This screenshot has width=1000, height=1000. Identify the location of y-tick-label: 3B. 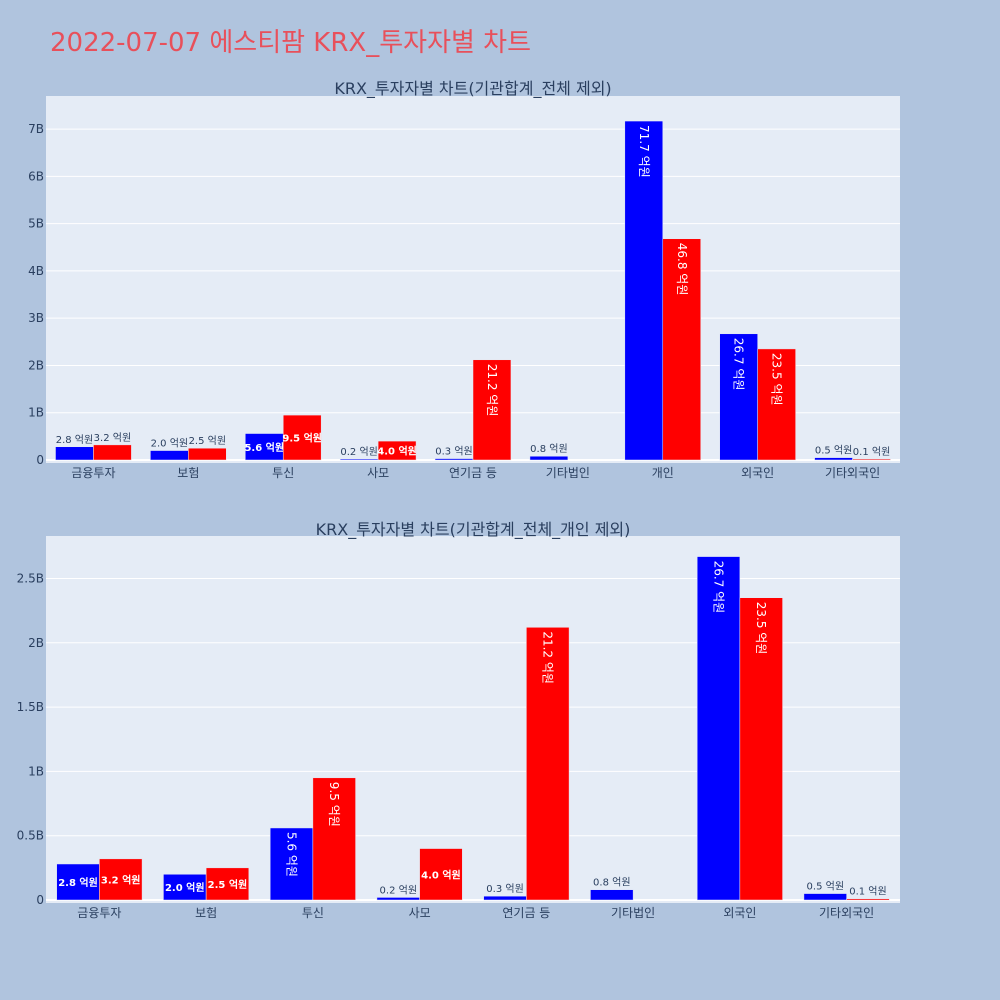
(36, 318).